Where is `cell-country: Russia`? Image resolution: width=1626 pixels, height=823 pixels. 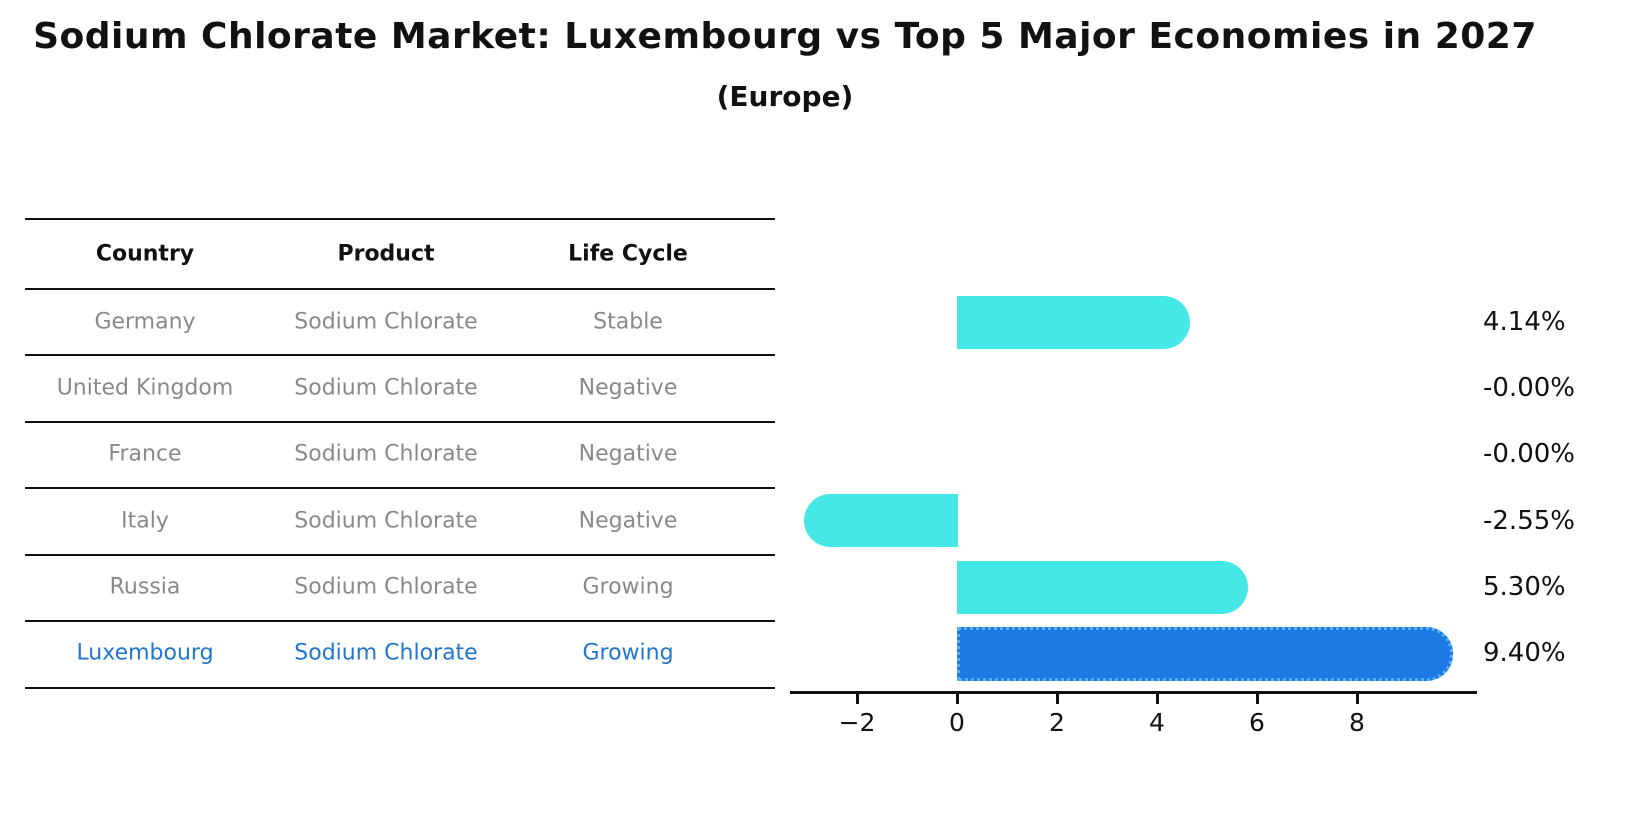 cell-country: Russia is located at coordinates (145, 587).